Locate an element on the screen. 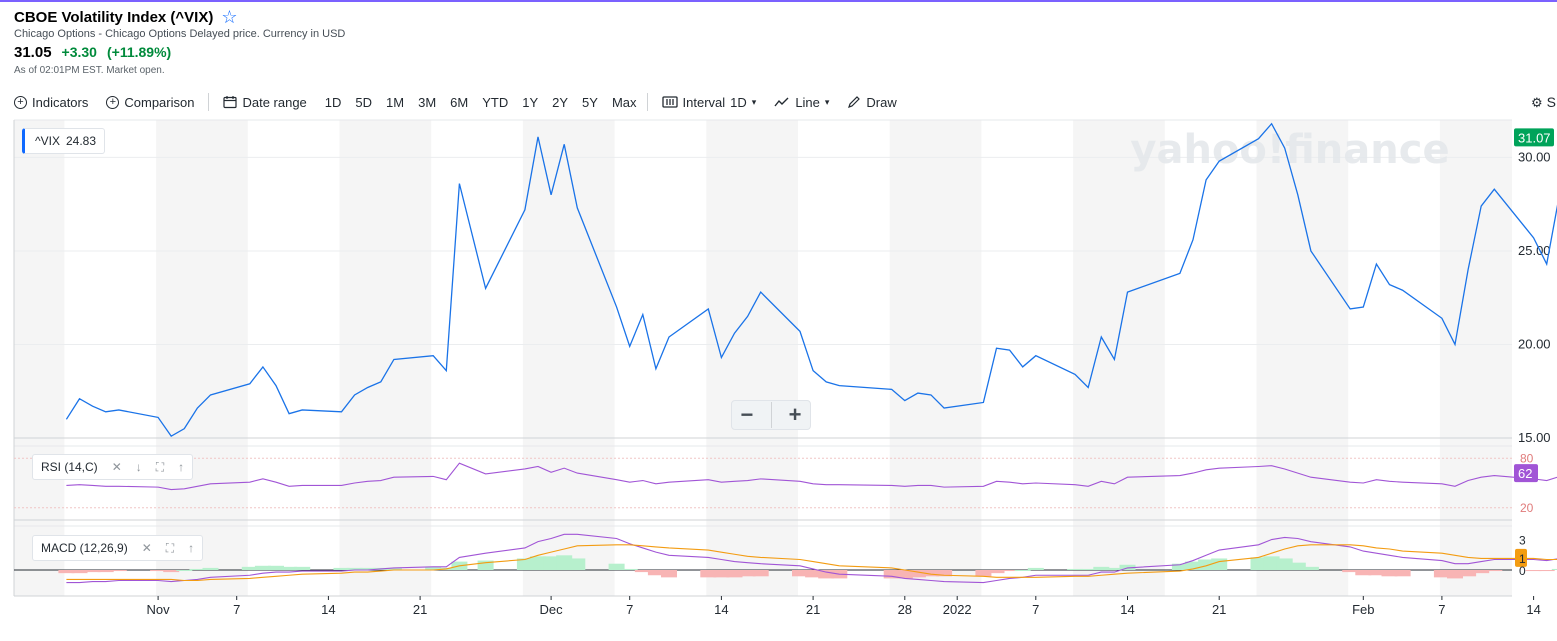 The width and height of the screenshot is (1557, 641). chart-type-button: Line ▾ is located at coordinates (801, 102).